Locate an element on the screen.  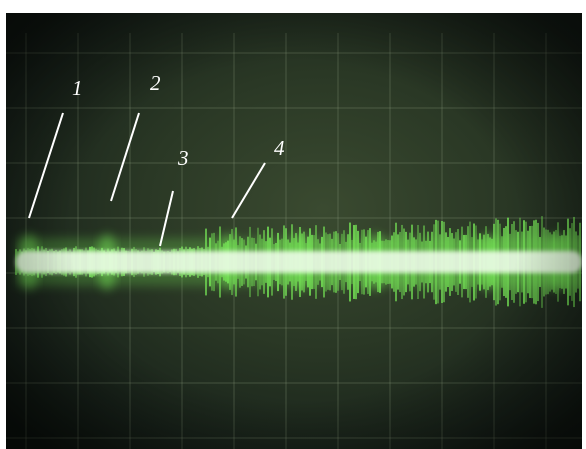
callout-2: 2 is located at coordinates (135, 136).